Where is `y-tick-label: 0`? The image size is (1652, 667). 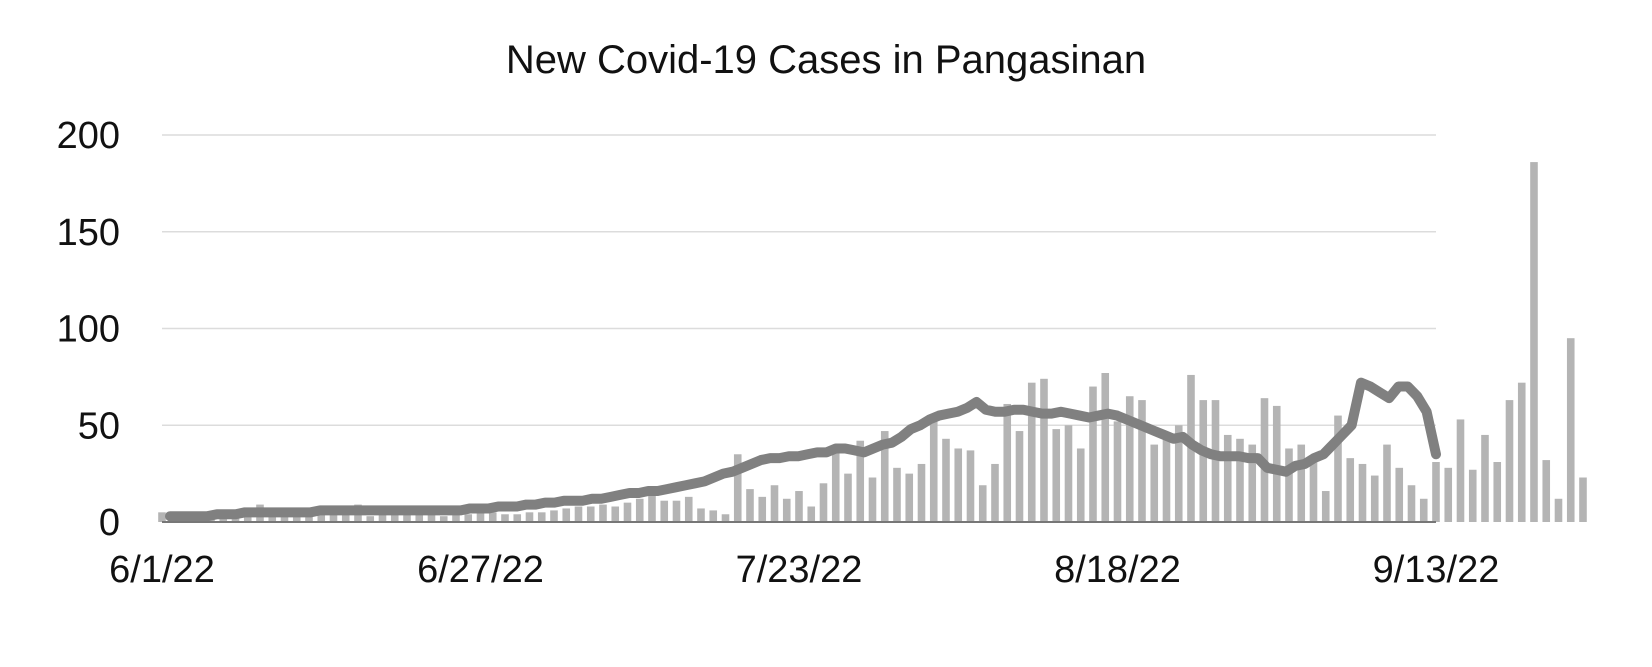
y-tick-label: 0 is located at coordinates (109, 523).